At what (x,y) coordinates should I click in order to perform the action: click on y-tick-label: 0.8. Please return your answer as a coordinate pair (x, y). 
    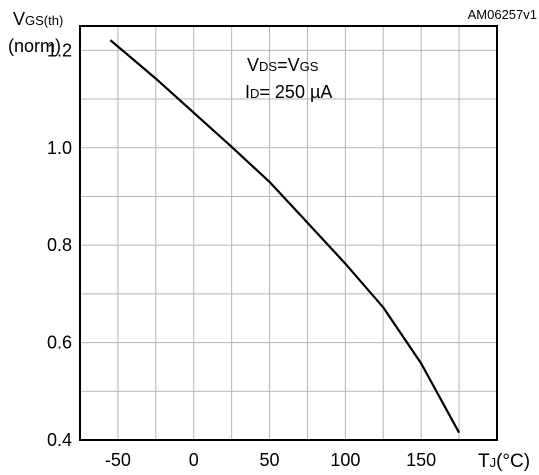
    Looking at the image, I should click on (59, 245).